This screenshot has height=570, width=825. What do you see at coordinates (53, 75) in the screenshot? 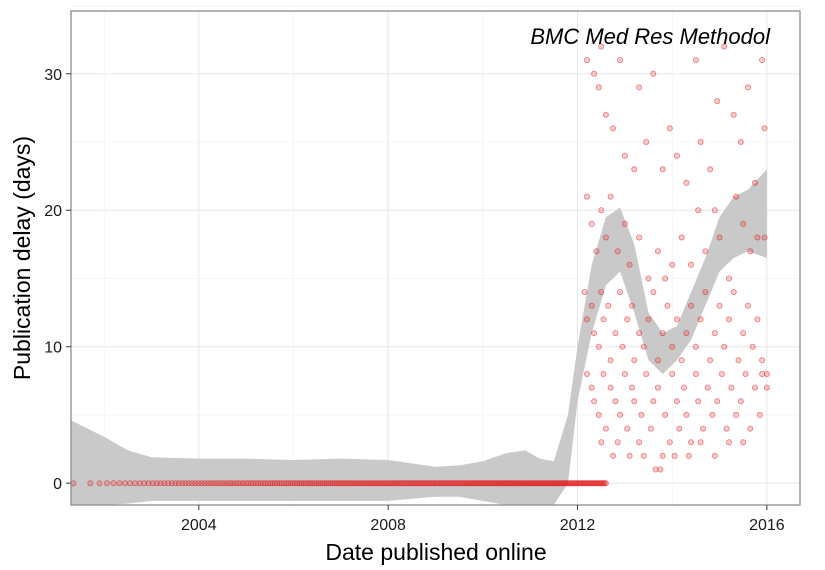
I see `y-tick-label: 30` at bounding box center [53, 75].